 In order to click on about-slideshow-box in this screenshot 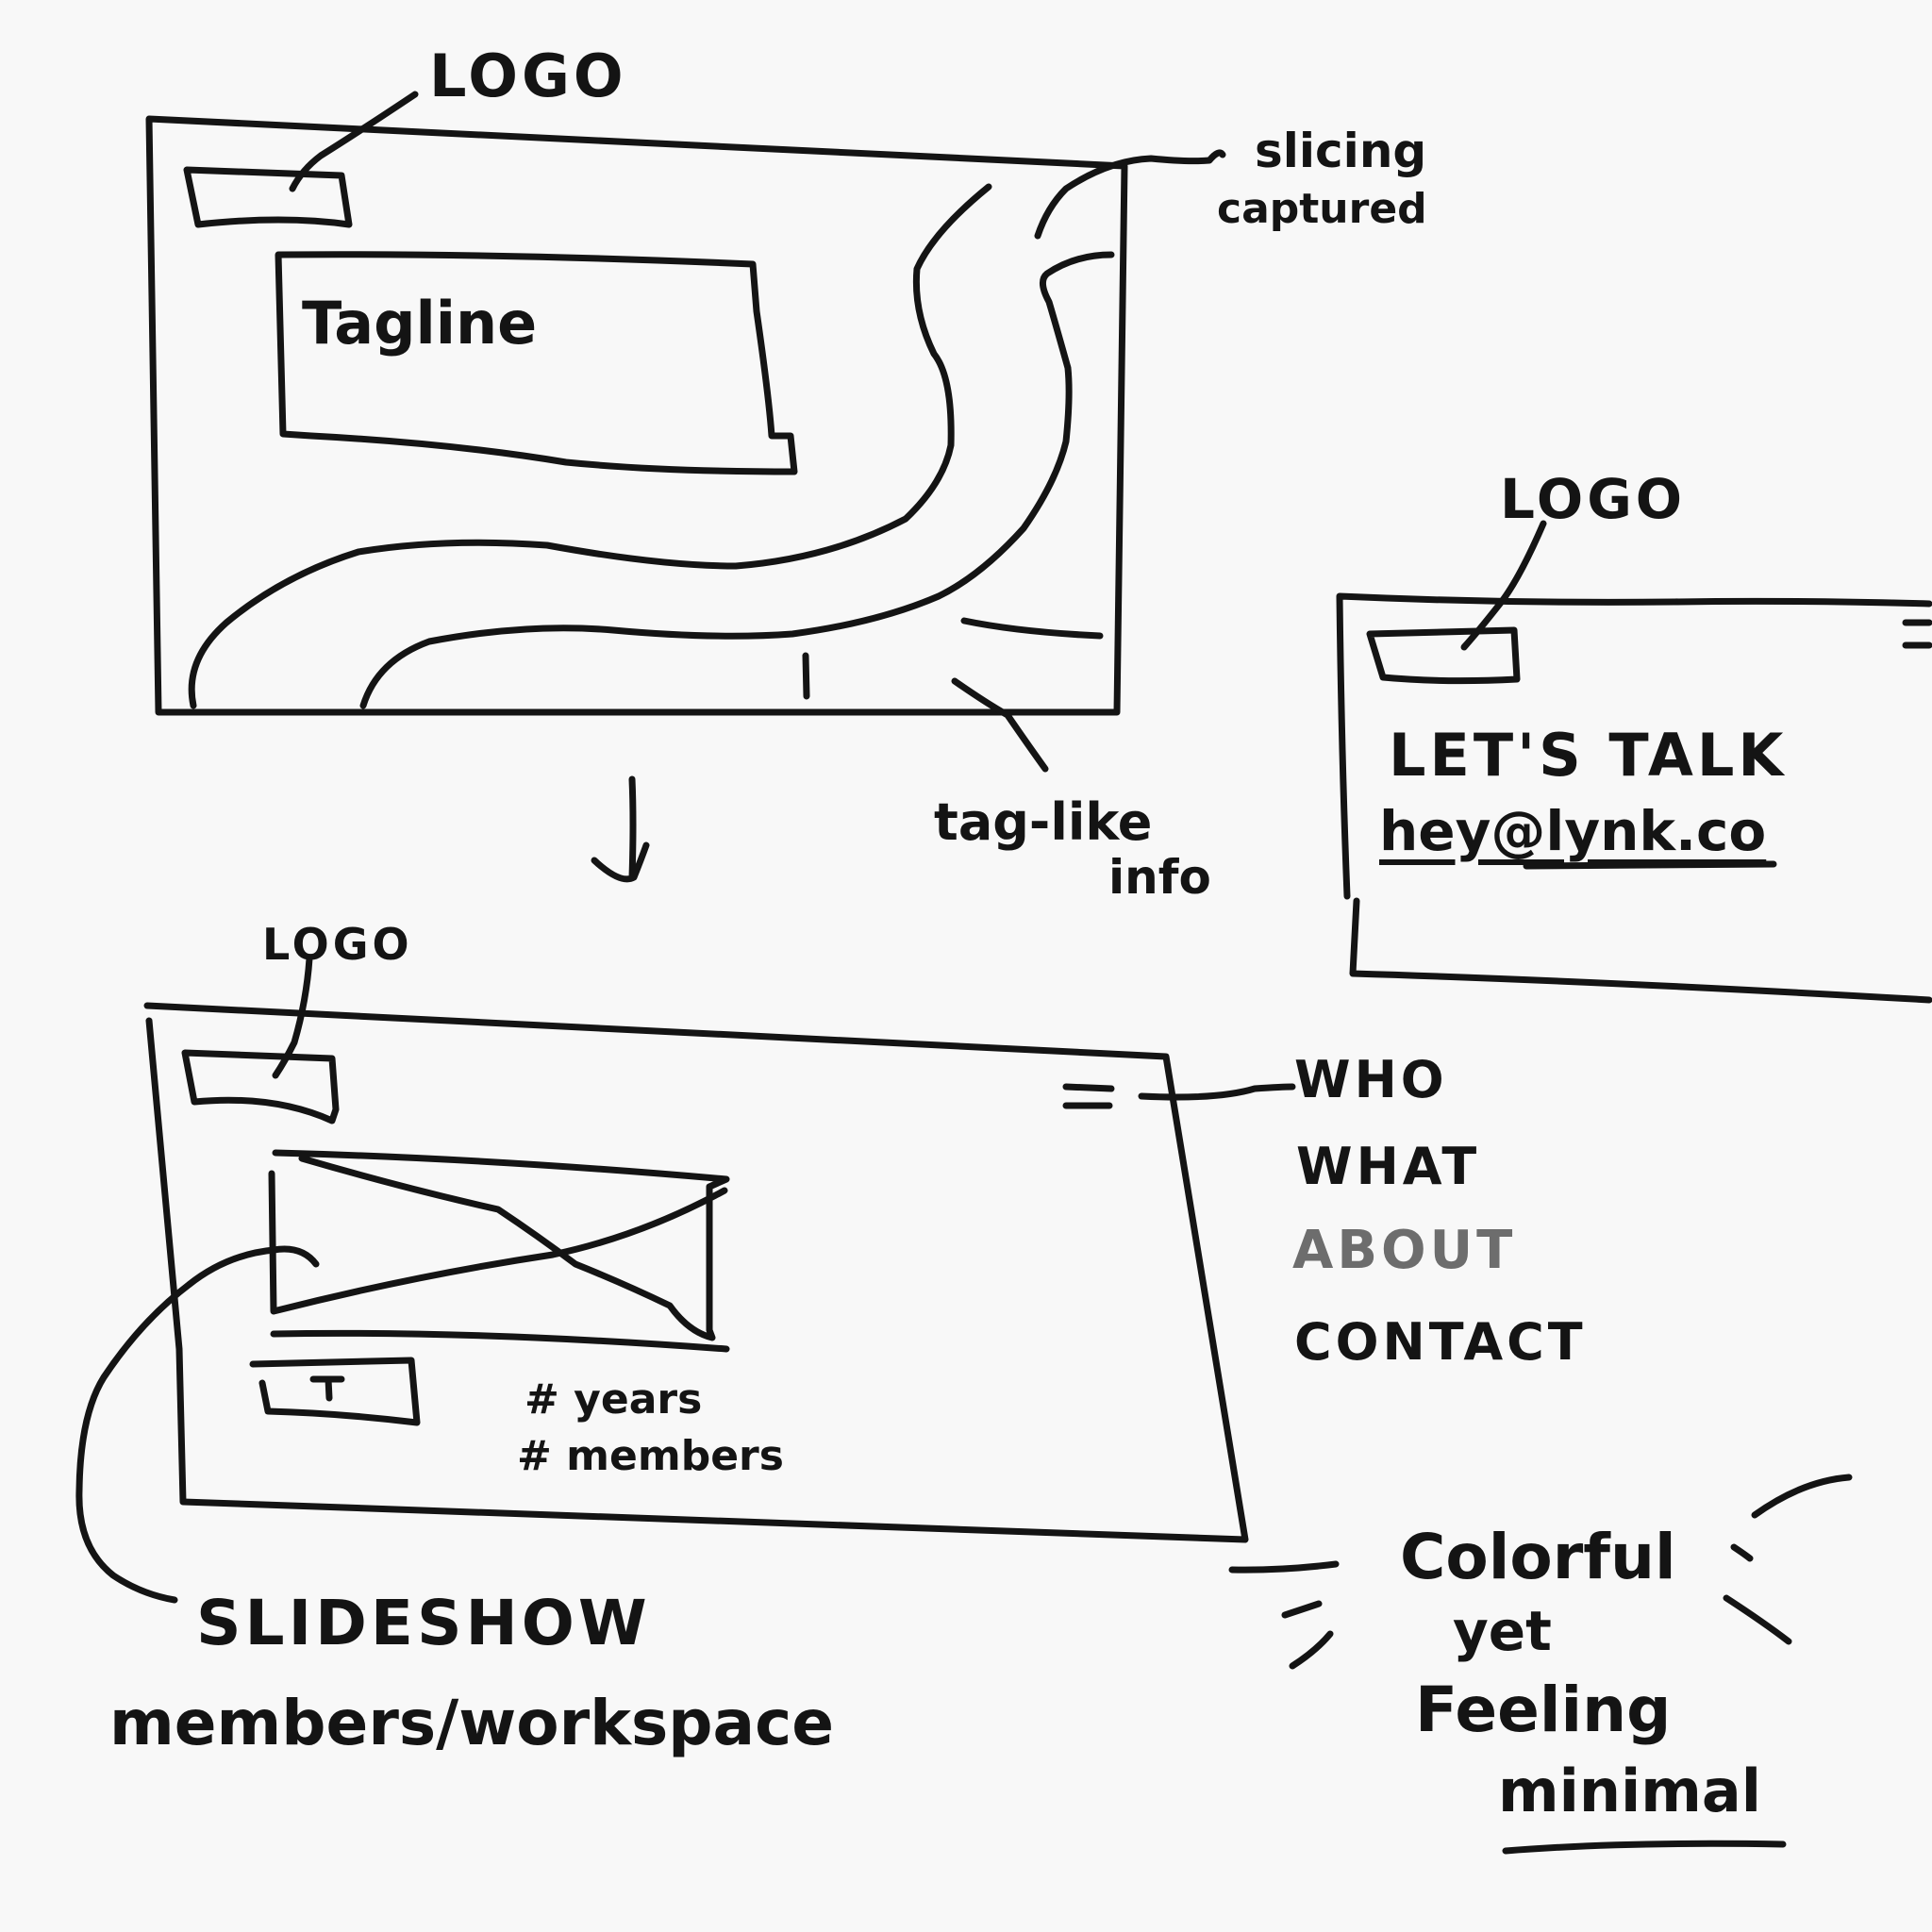, I will do `click(499, 1245)`.